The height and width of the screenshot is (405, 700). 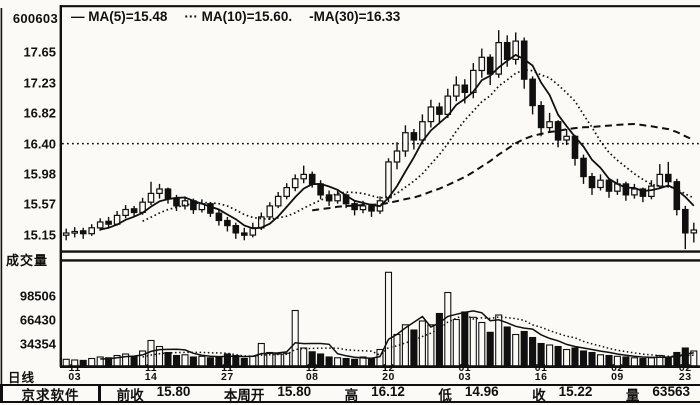 What do you see at coordinates (468, 394) in the screenshot?
I see `status-field: 低 14.96` at bounding box center [468, 394].